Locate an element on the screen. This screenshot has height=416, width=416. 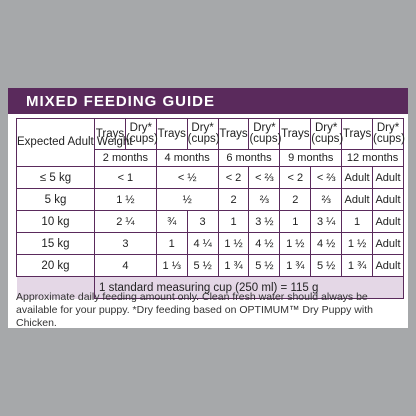
age-header: 12 months is located at coordinates (372, 158).